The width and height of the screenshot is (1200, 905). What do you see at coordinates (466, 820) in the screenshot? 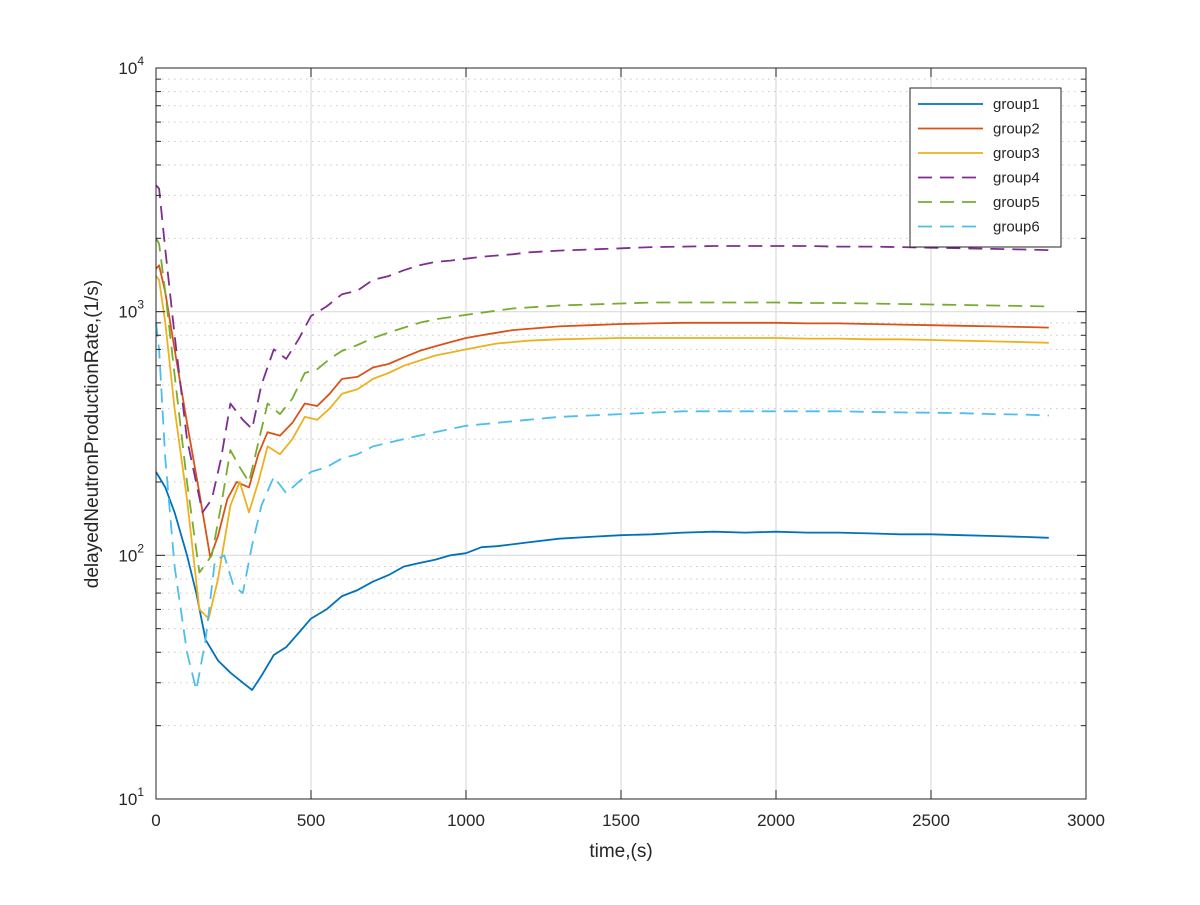
I see `x-tick-label: 1000` at bounding box center [466, 820].